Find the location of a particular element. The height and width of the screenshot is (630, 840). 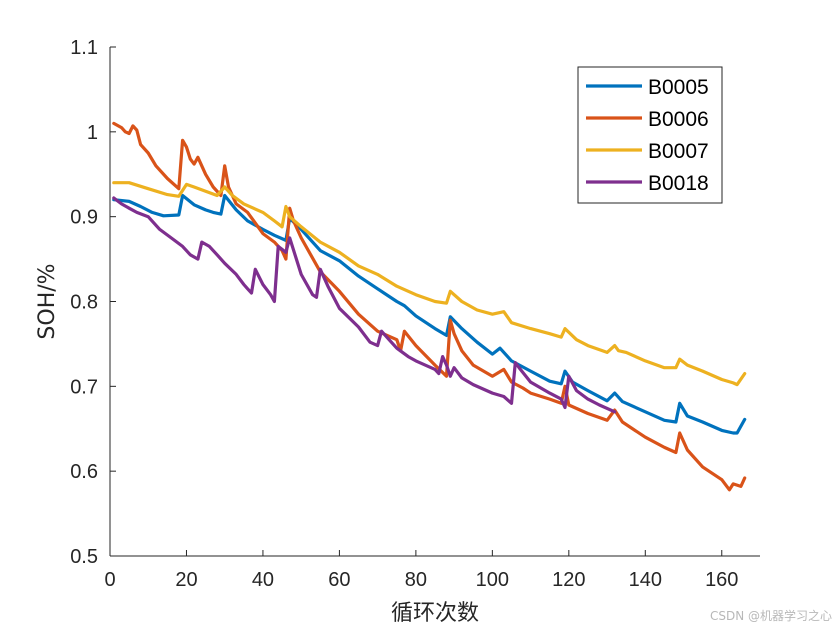

legend-label-b0018: B0018 is located at coordinates (678, 183).